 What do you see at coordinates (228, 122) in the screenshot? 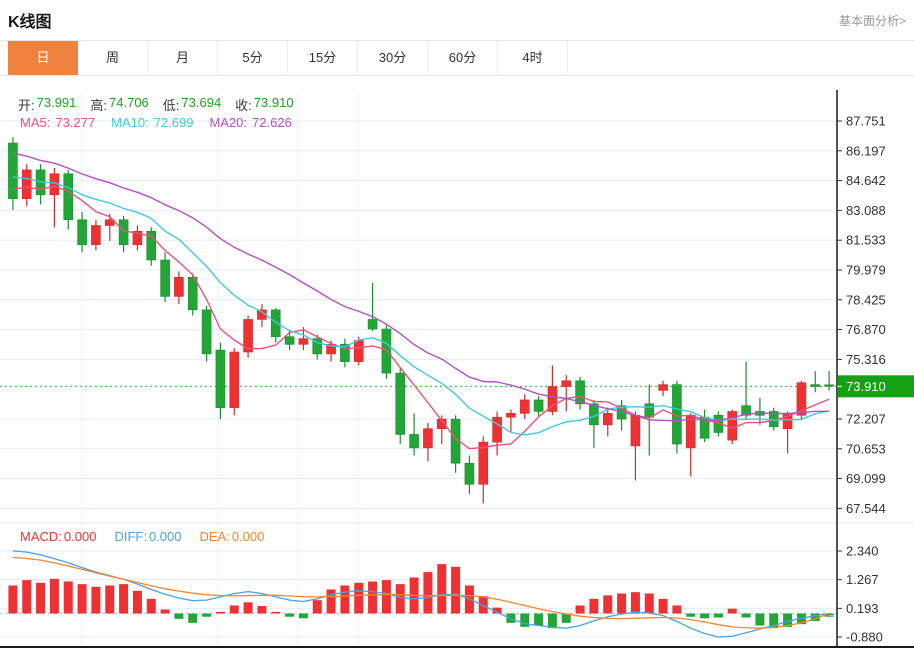
I see `readout-label: MA20:` at bounding box center [228, 122].